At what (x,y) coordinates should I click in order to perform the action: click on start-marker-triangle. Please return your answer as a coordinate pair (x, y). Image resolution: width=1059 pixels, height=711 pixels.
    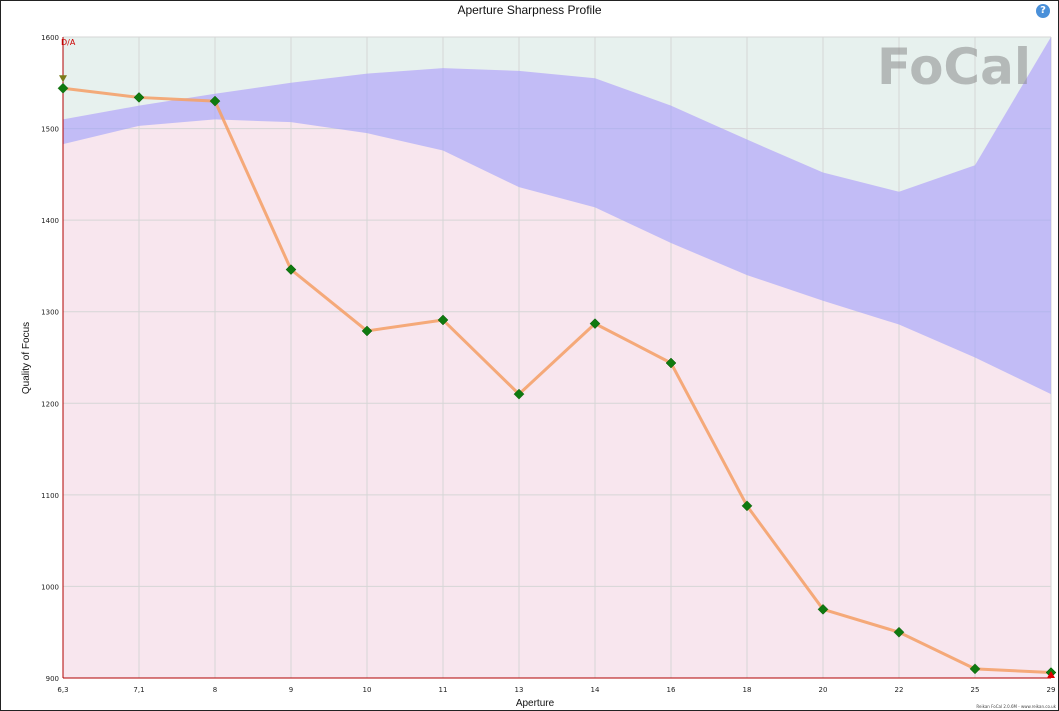
    Looking at the image, I should click on (63, 79).